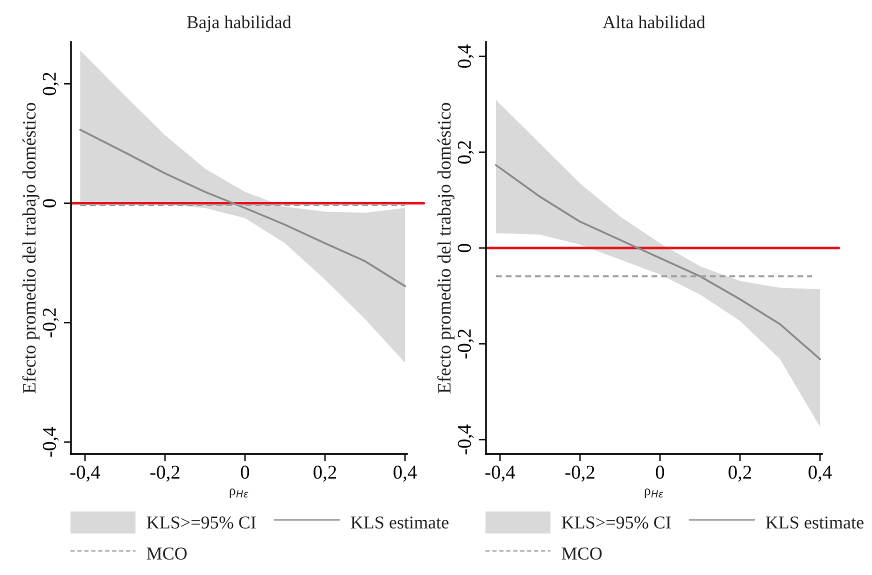 The width and height of the screenshot is (872, 575). What do you see at coordinates (466, 56) in the screenshot?
I see `y-tick-label: 0,4` at bounding box center [466, 56].